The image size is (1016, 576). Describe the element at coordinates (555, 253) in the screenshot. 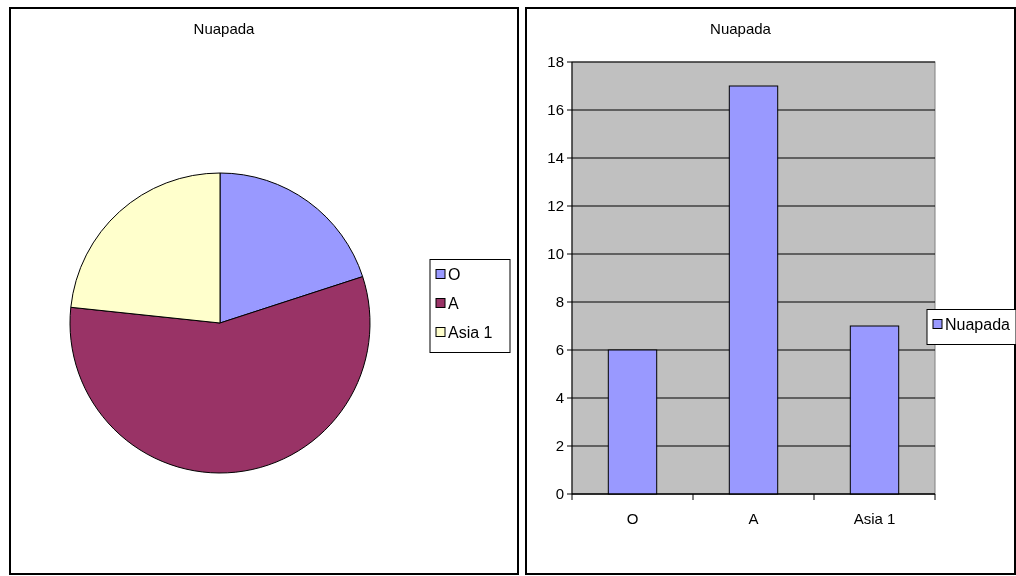

I see `y-tick-label: 10` at that location.